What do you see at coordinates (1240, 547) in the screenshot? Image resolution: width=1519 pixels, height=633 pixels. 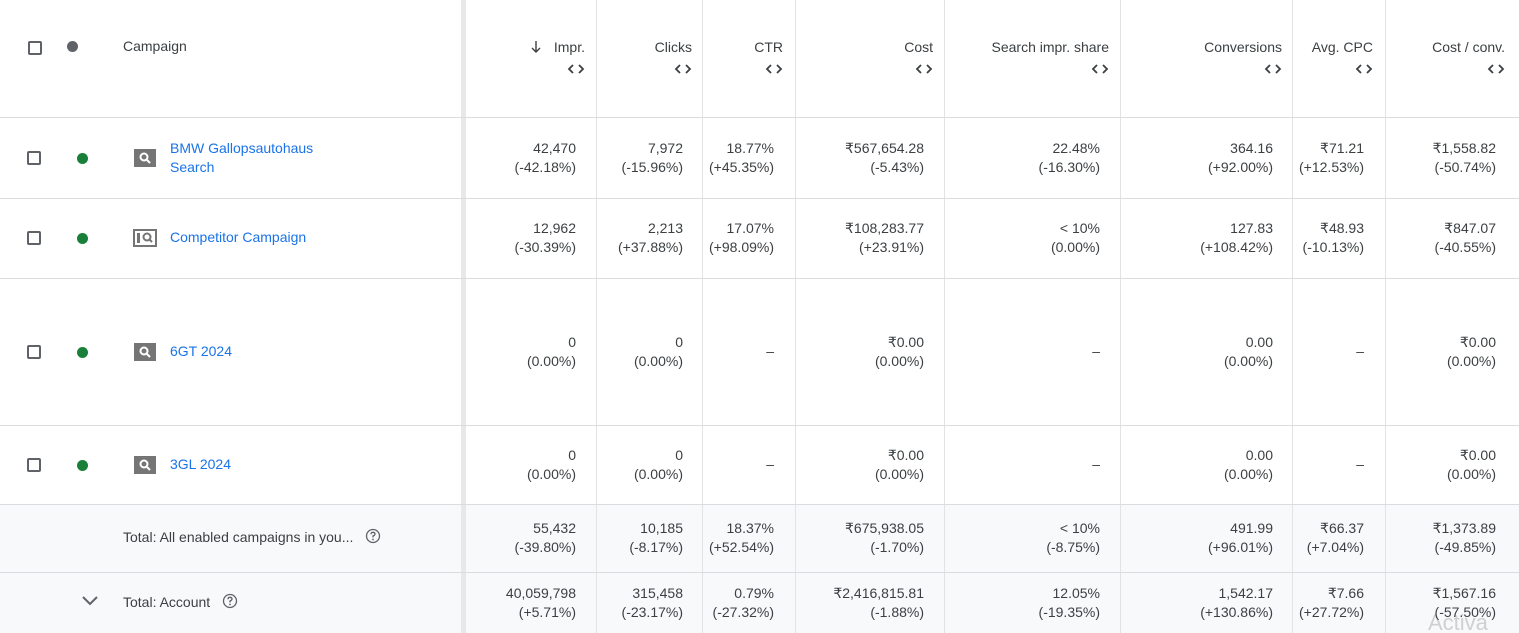 I see `metric-change: (+96.01%)` at bounding box center [1240, 547].